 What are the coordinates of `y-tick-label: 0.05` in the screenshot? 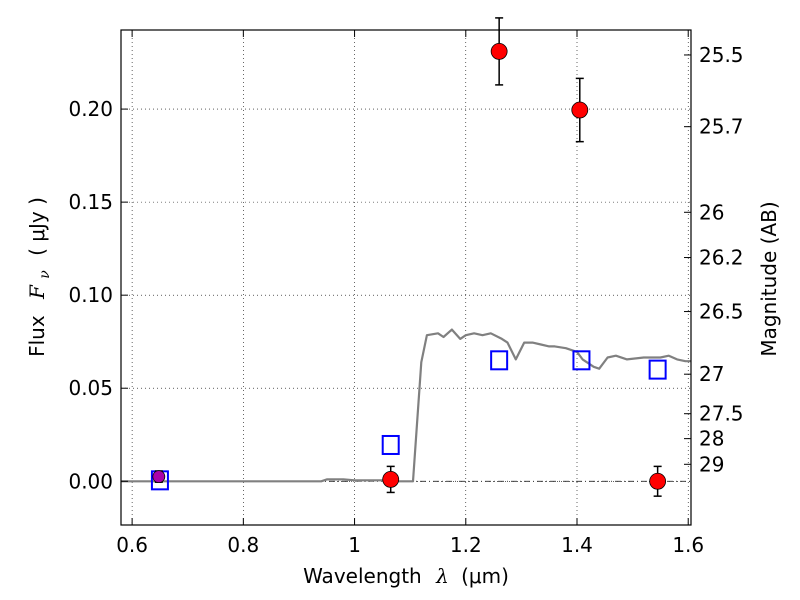 It's located at (90, 388).